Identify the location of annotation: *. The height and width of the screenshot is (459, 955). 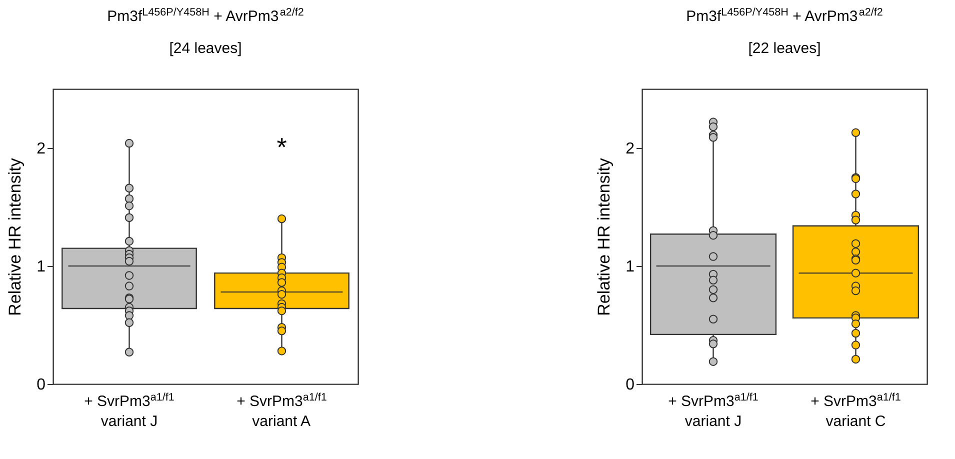
(281, 147).